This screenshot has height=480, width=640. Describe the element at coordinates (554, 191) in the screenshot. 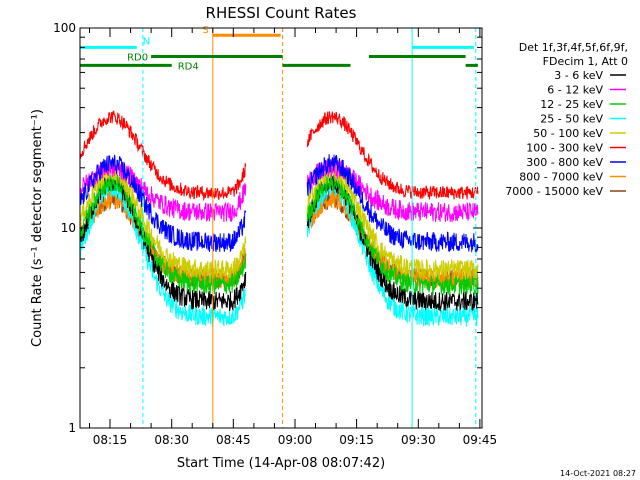

I see `legend-label-9: 7000 - 15000 keV` at that location.